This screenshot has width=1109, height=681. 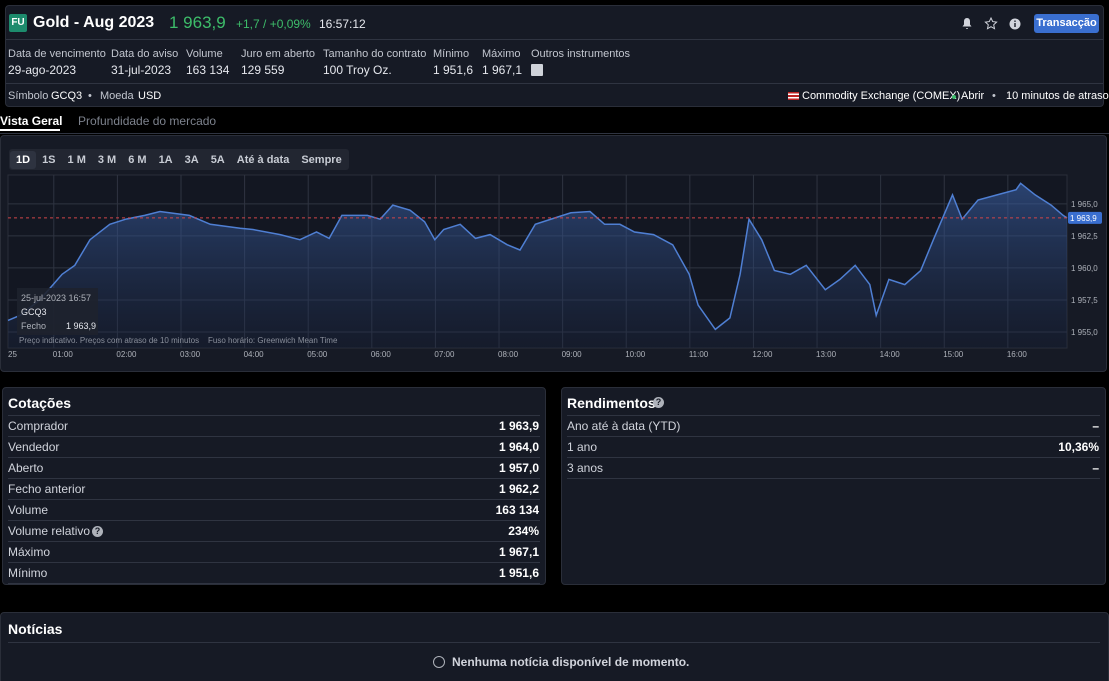 I want to click on status: Abrir, so click(x=973, y=96).